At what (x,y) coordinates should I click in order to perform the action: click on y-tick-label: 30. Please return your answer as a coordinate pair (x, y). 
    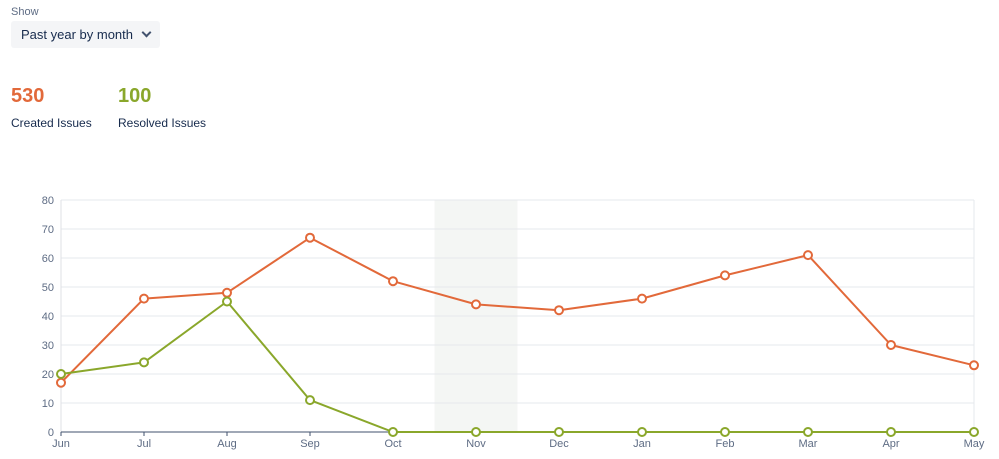
    Looking at the image, I should click on (48, 346).